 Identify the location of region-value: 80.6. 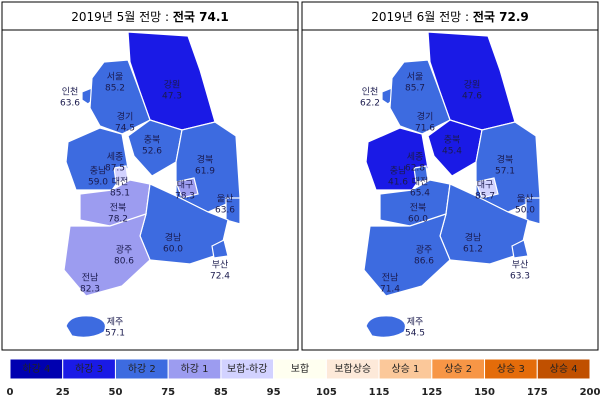
(124, 262).